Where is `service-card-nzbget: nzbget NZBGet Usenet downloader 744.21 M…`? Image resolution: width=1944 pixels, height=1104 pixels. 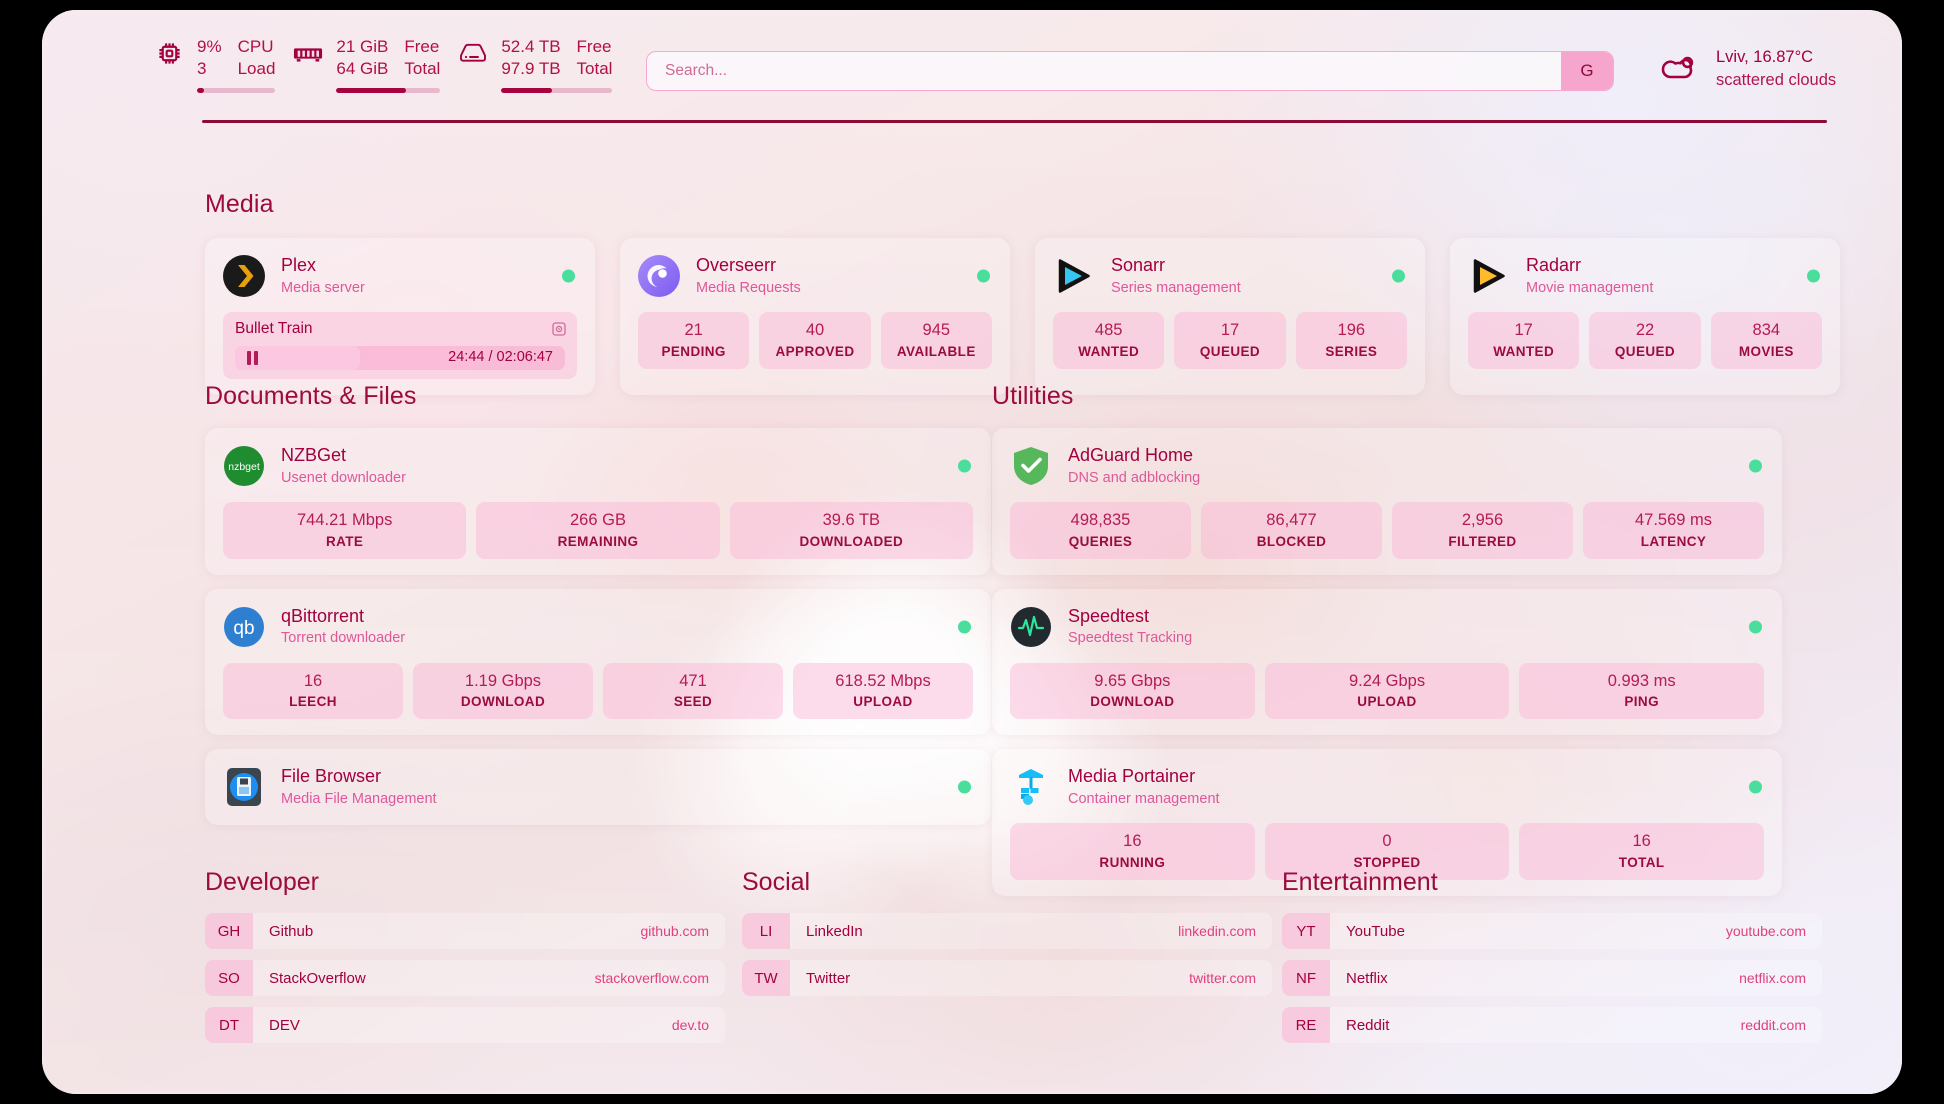
service-card-nzbget: nzbget NZBGet Usenet downloader 744.21 M… is located at coordinates (598, 501).